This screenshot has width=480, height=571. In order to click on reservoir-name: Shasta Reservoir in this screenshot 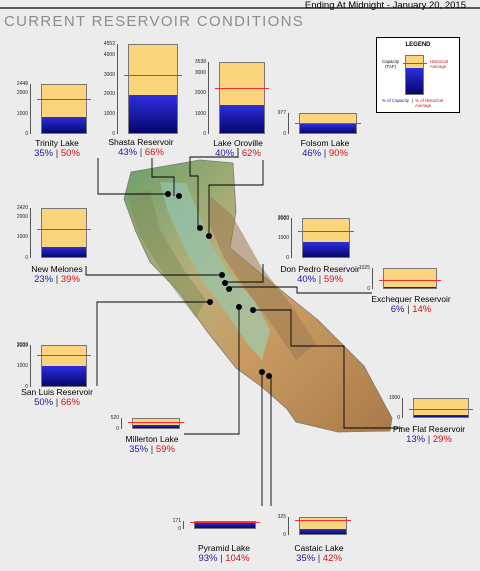, I will do `click(141, 142)`.